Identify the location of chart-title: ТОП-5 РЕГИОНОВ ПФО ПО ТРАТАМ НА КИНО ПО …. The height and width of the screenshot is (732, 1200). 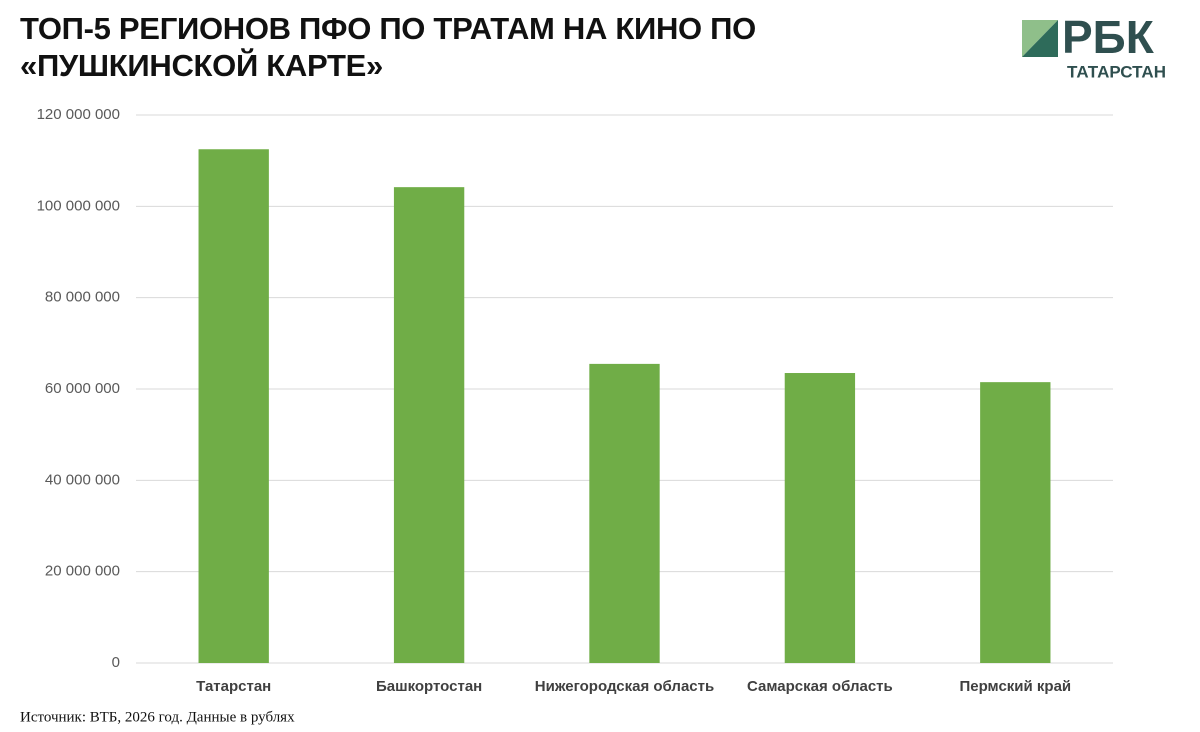
(388, 47).